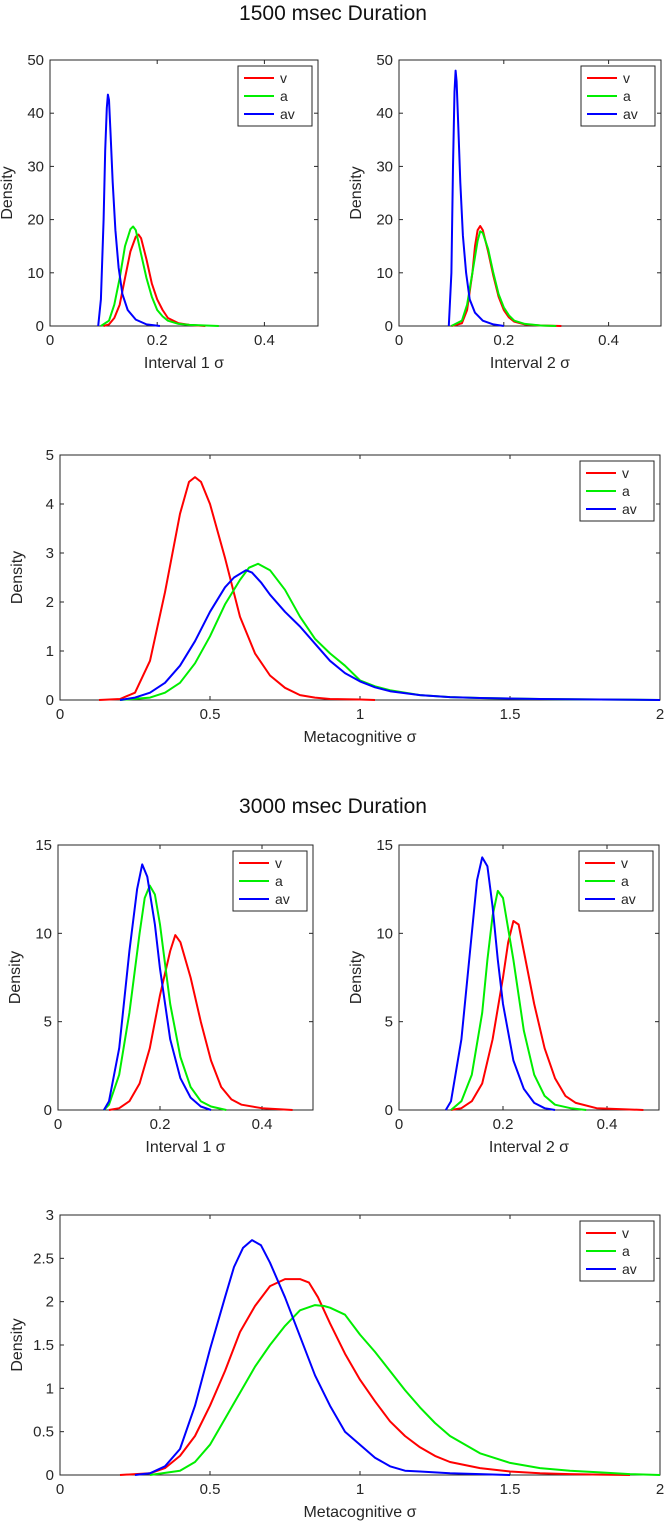 This screenshot has height=1538, width=666. What do you see at coordinates (333, 806) in the screenshot?
I see `section-title-3000: 3000 msec Duration` at bounding box center [333, 806].